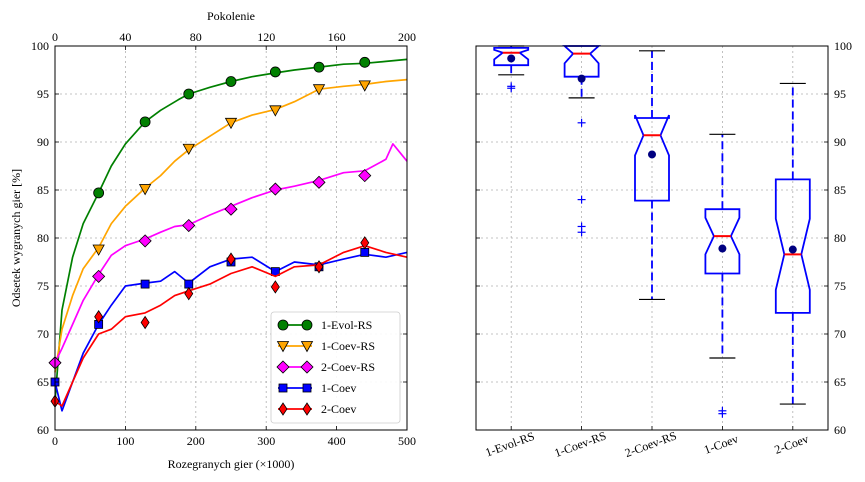 This screenshot has width=865, height=482. I want to click on left-top-tick-label: 80, so click(196, 37).